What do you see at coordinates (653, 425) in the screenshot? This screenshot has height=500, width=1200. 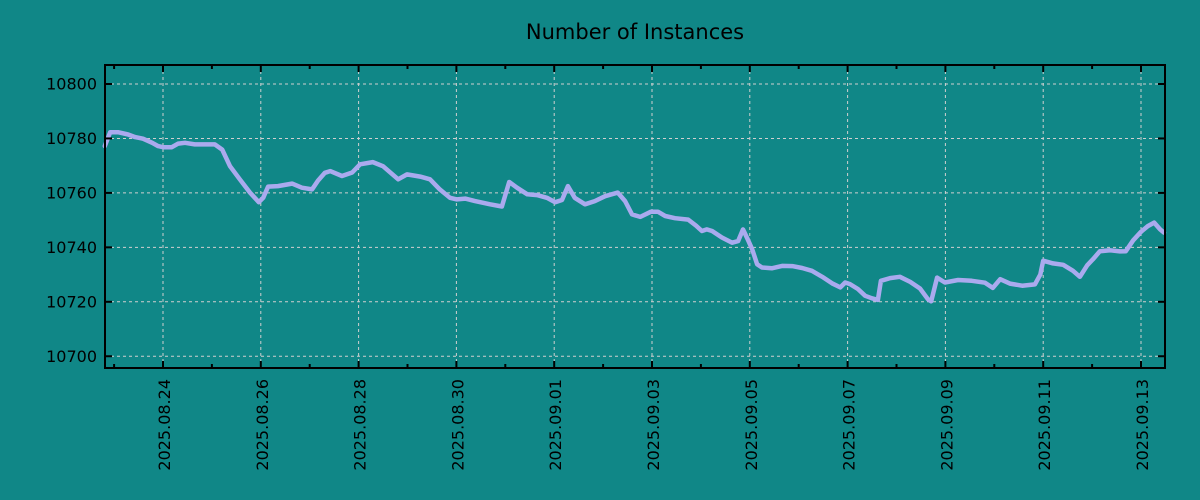 I see `x-tick-label: 2025.09.03` at bounding box center [653, 425].